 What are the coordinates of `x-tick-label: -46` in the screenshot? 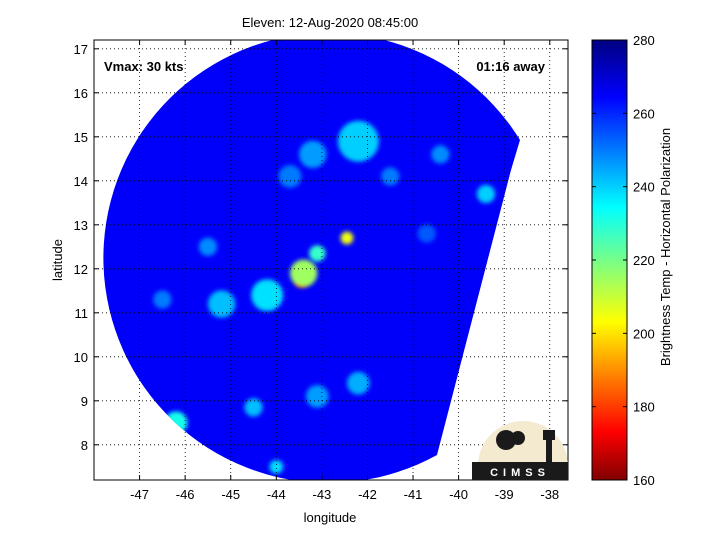 It's located at (185, 494).